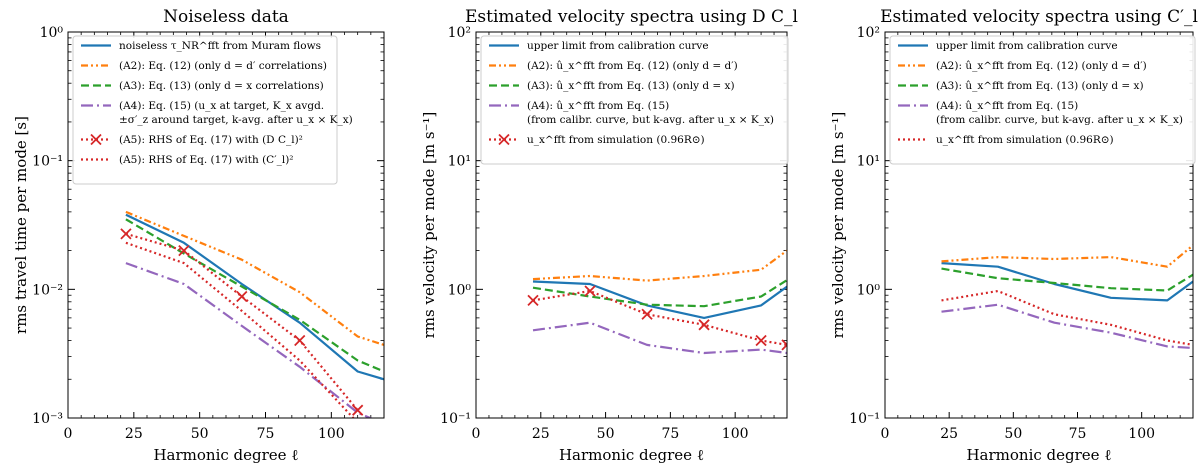 Image resolution: width=1200 pixels, height=466 pixels. Describe the element at coordinates (21, 225) in the screenshot. I see `y-axis-label: rms travel time per mode [s]` at that location.